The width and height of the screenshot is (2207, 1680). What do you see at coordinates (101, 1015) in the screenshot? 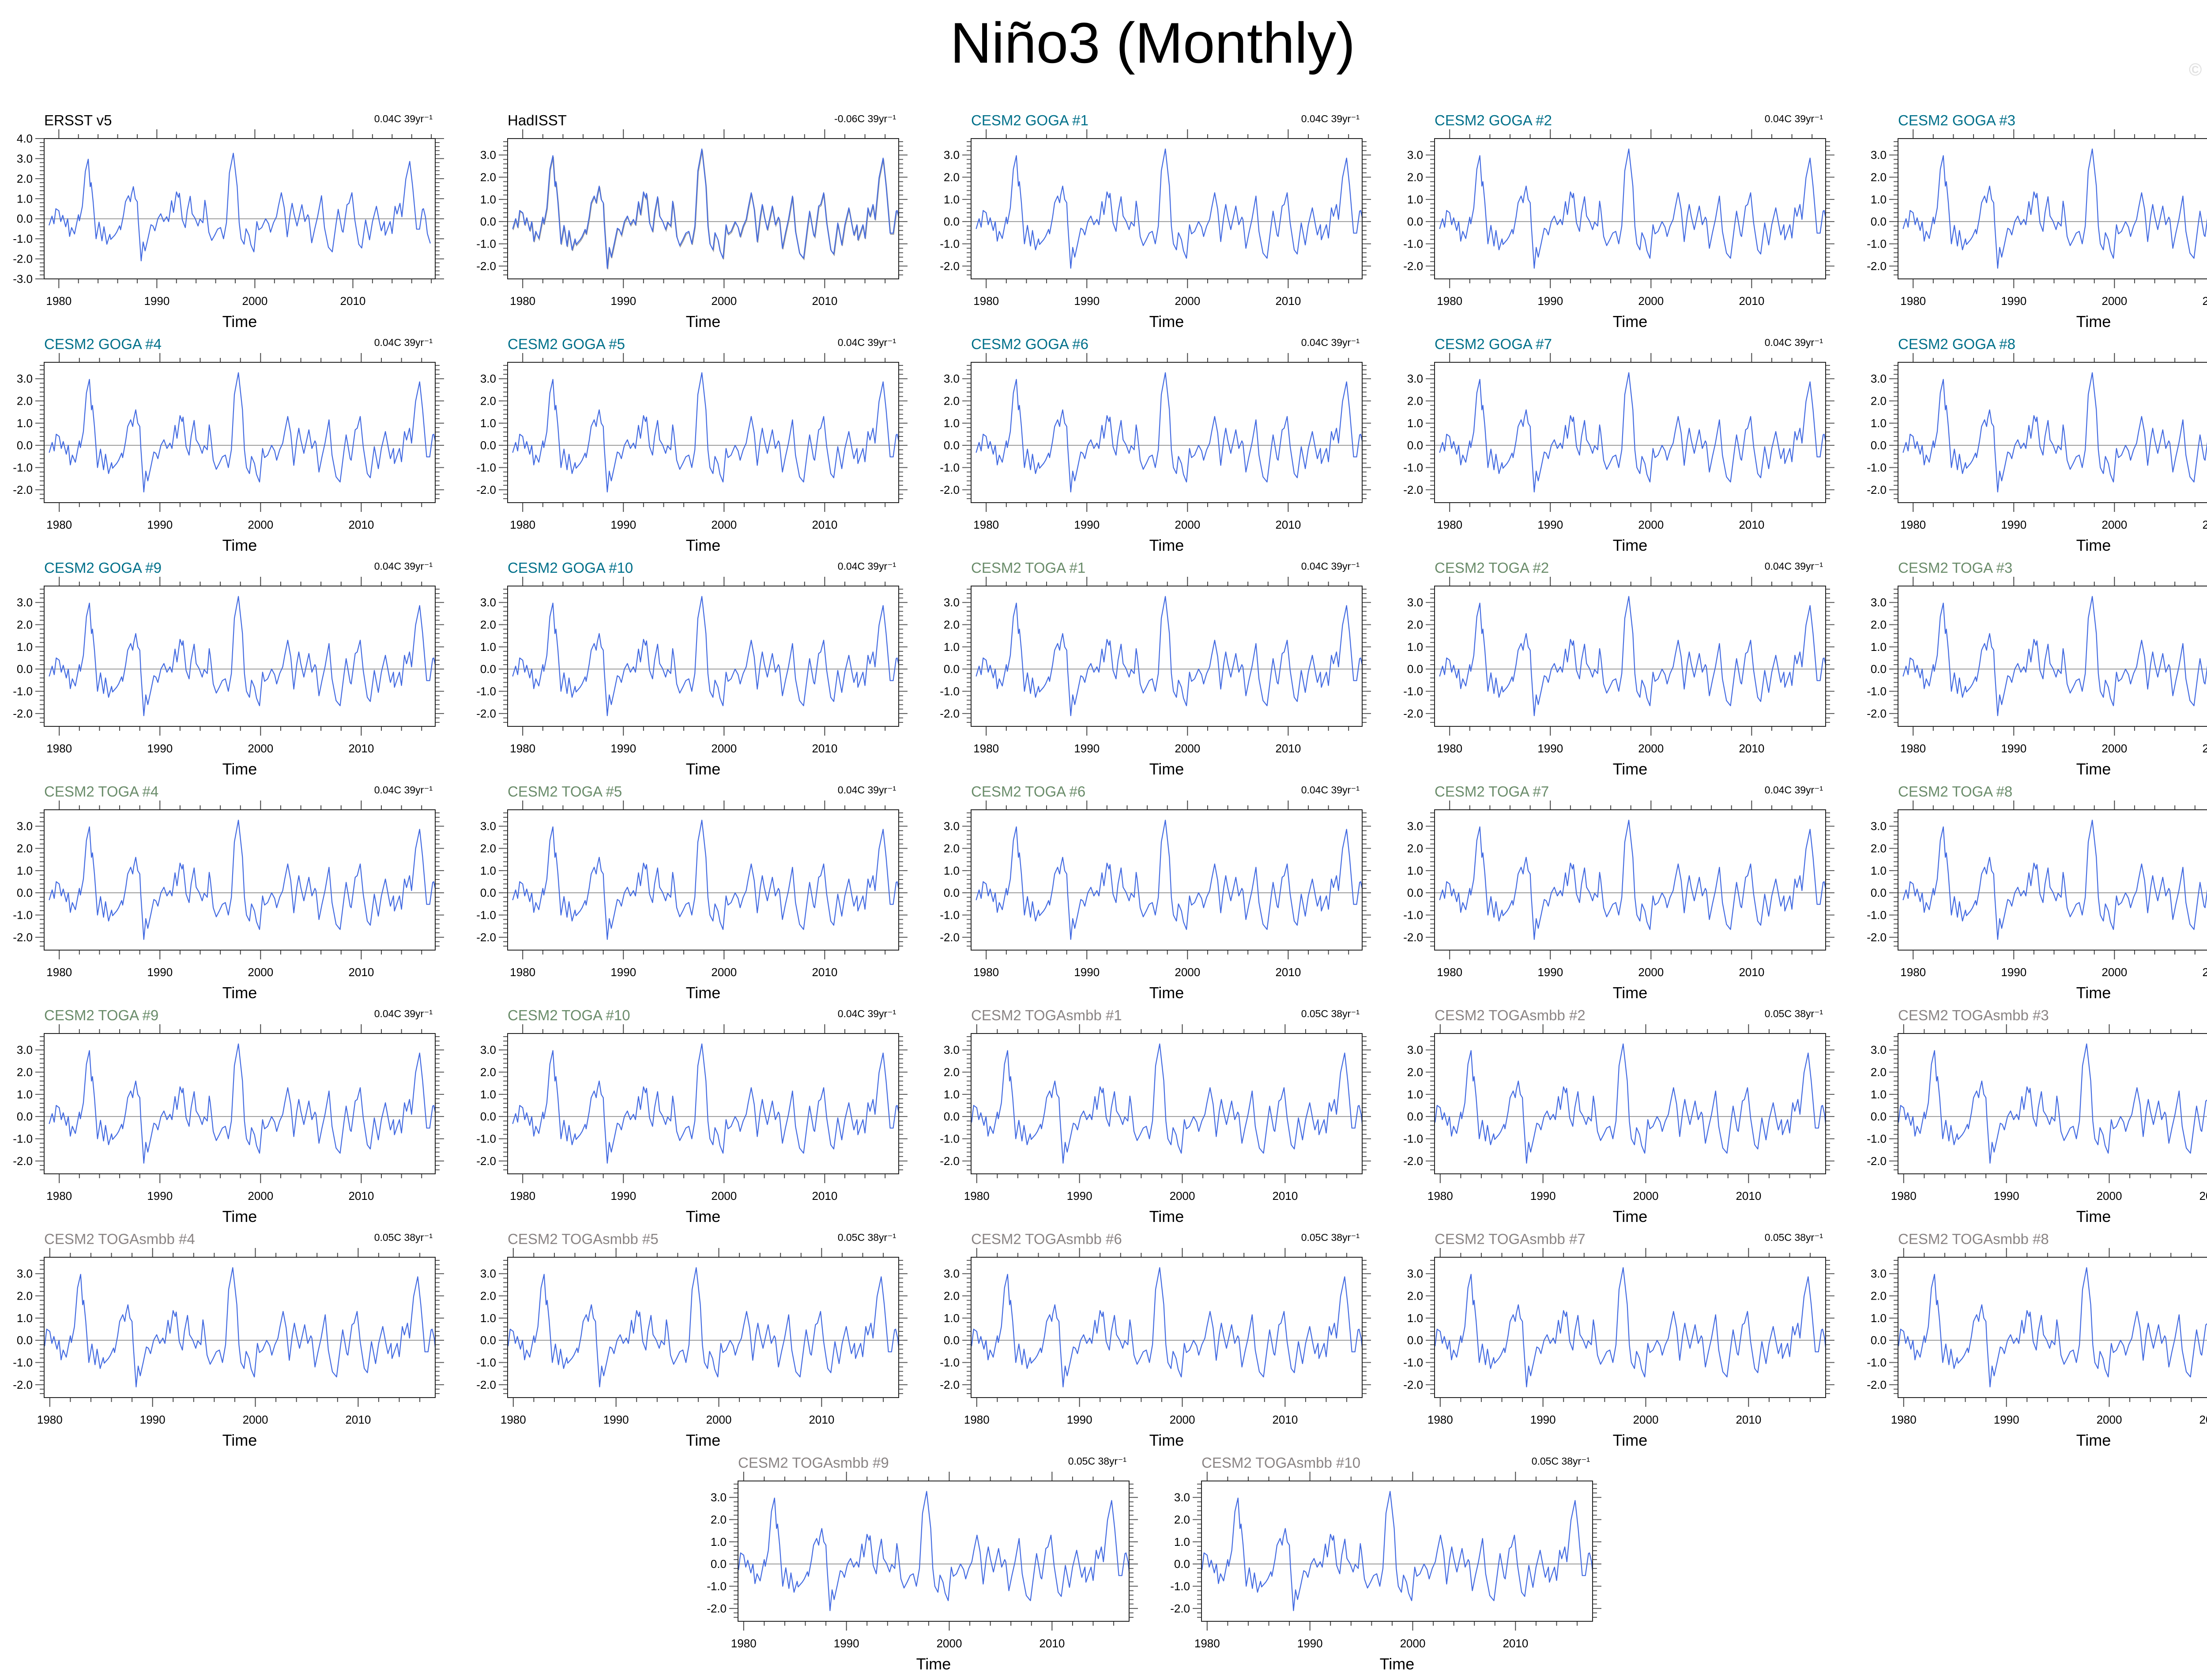
I see `panel-title: CESM2 TOGA #9` at bounding box center [101, 1015].